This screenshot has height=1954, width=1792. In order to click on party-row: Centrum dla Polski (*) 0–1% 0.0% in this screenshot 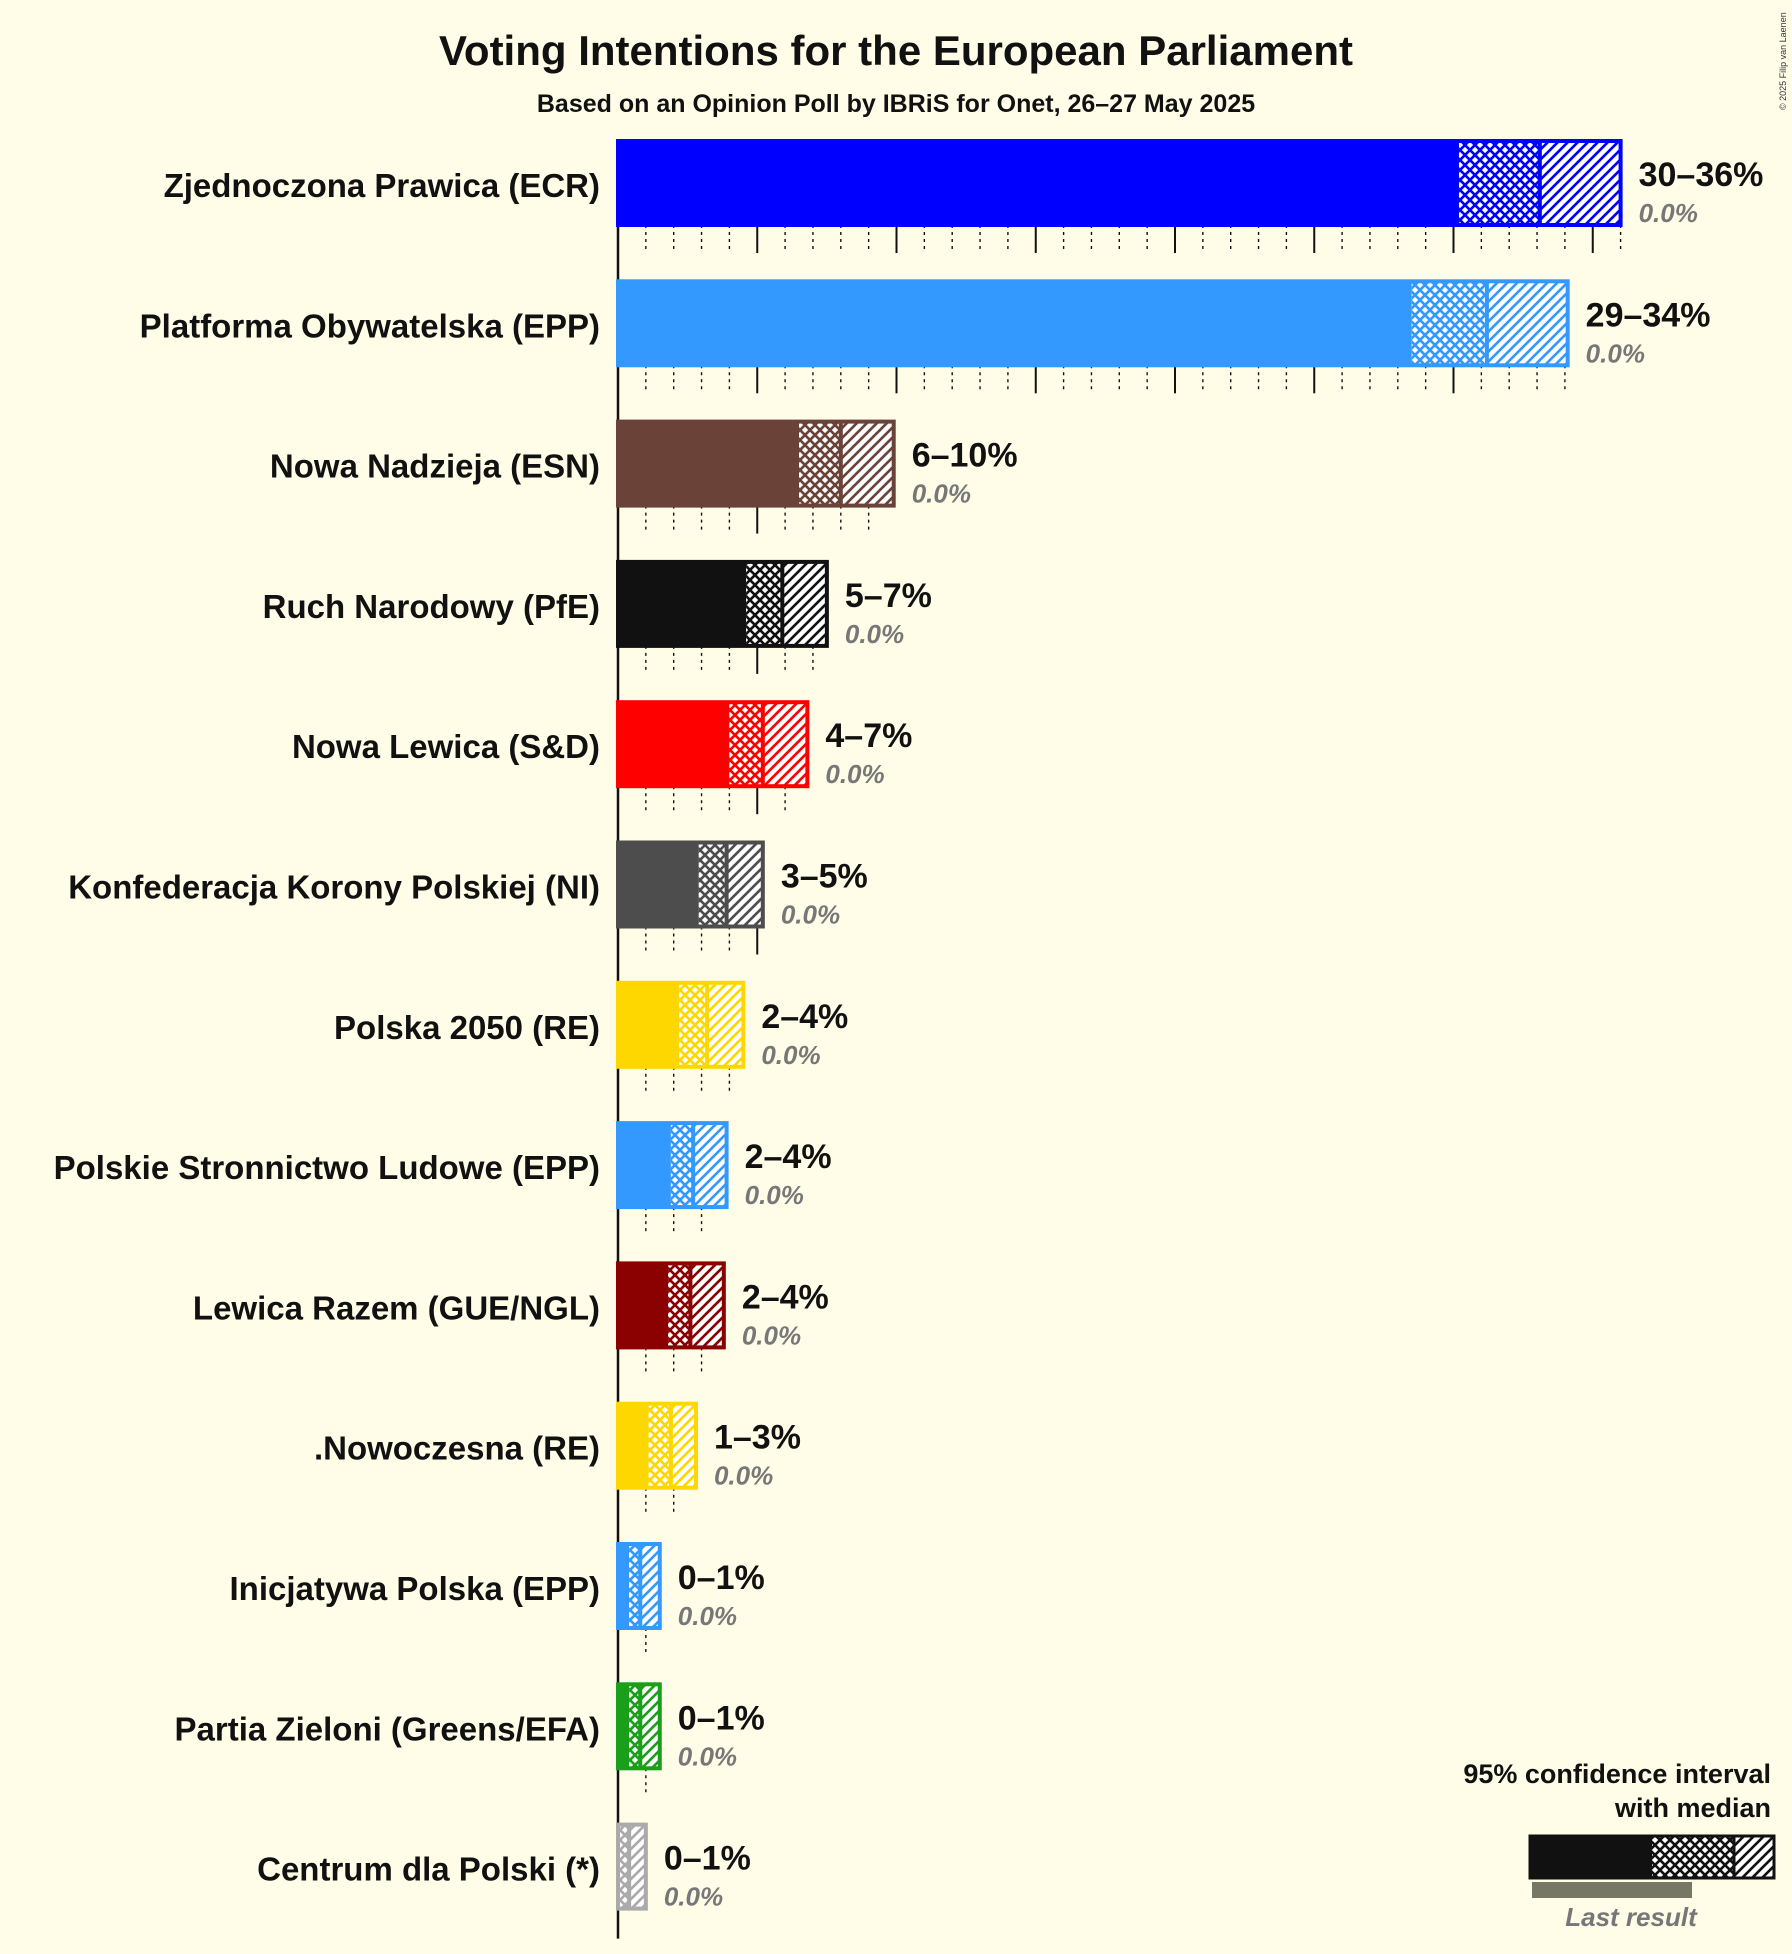, I will do `click(504, 1867)`.